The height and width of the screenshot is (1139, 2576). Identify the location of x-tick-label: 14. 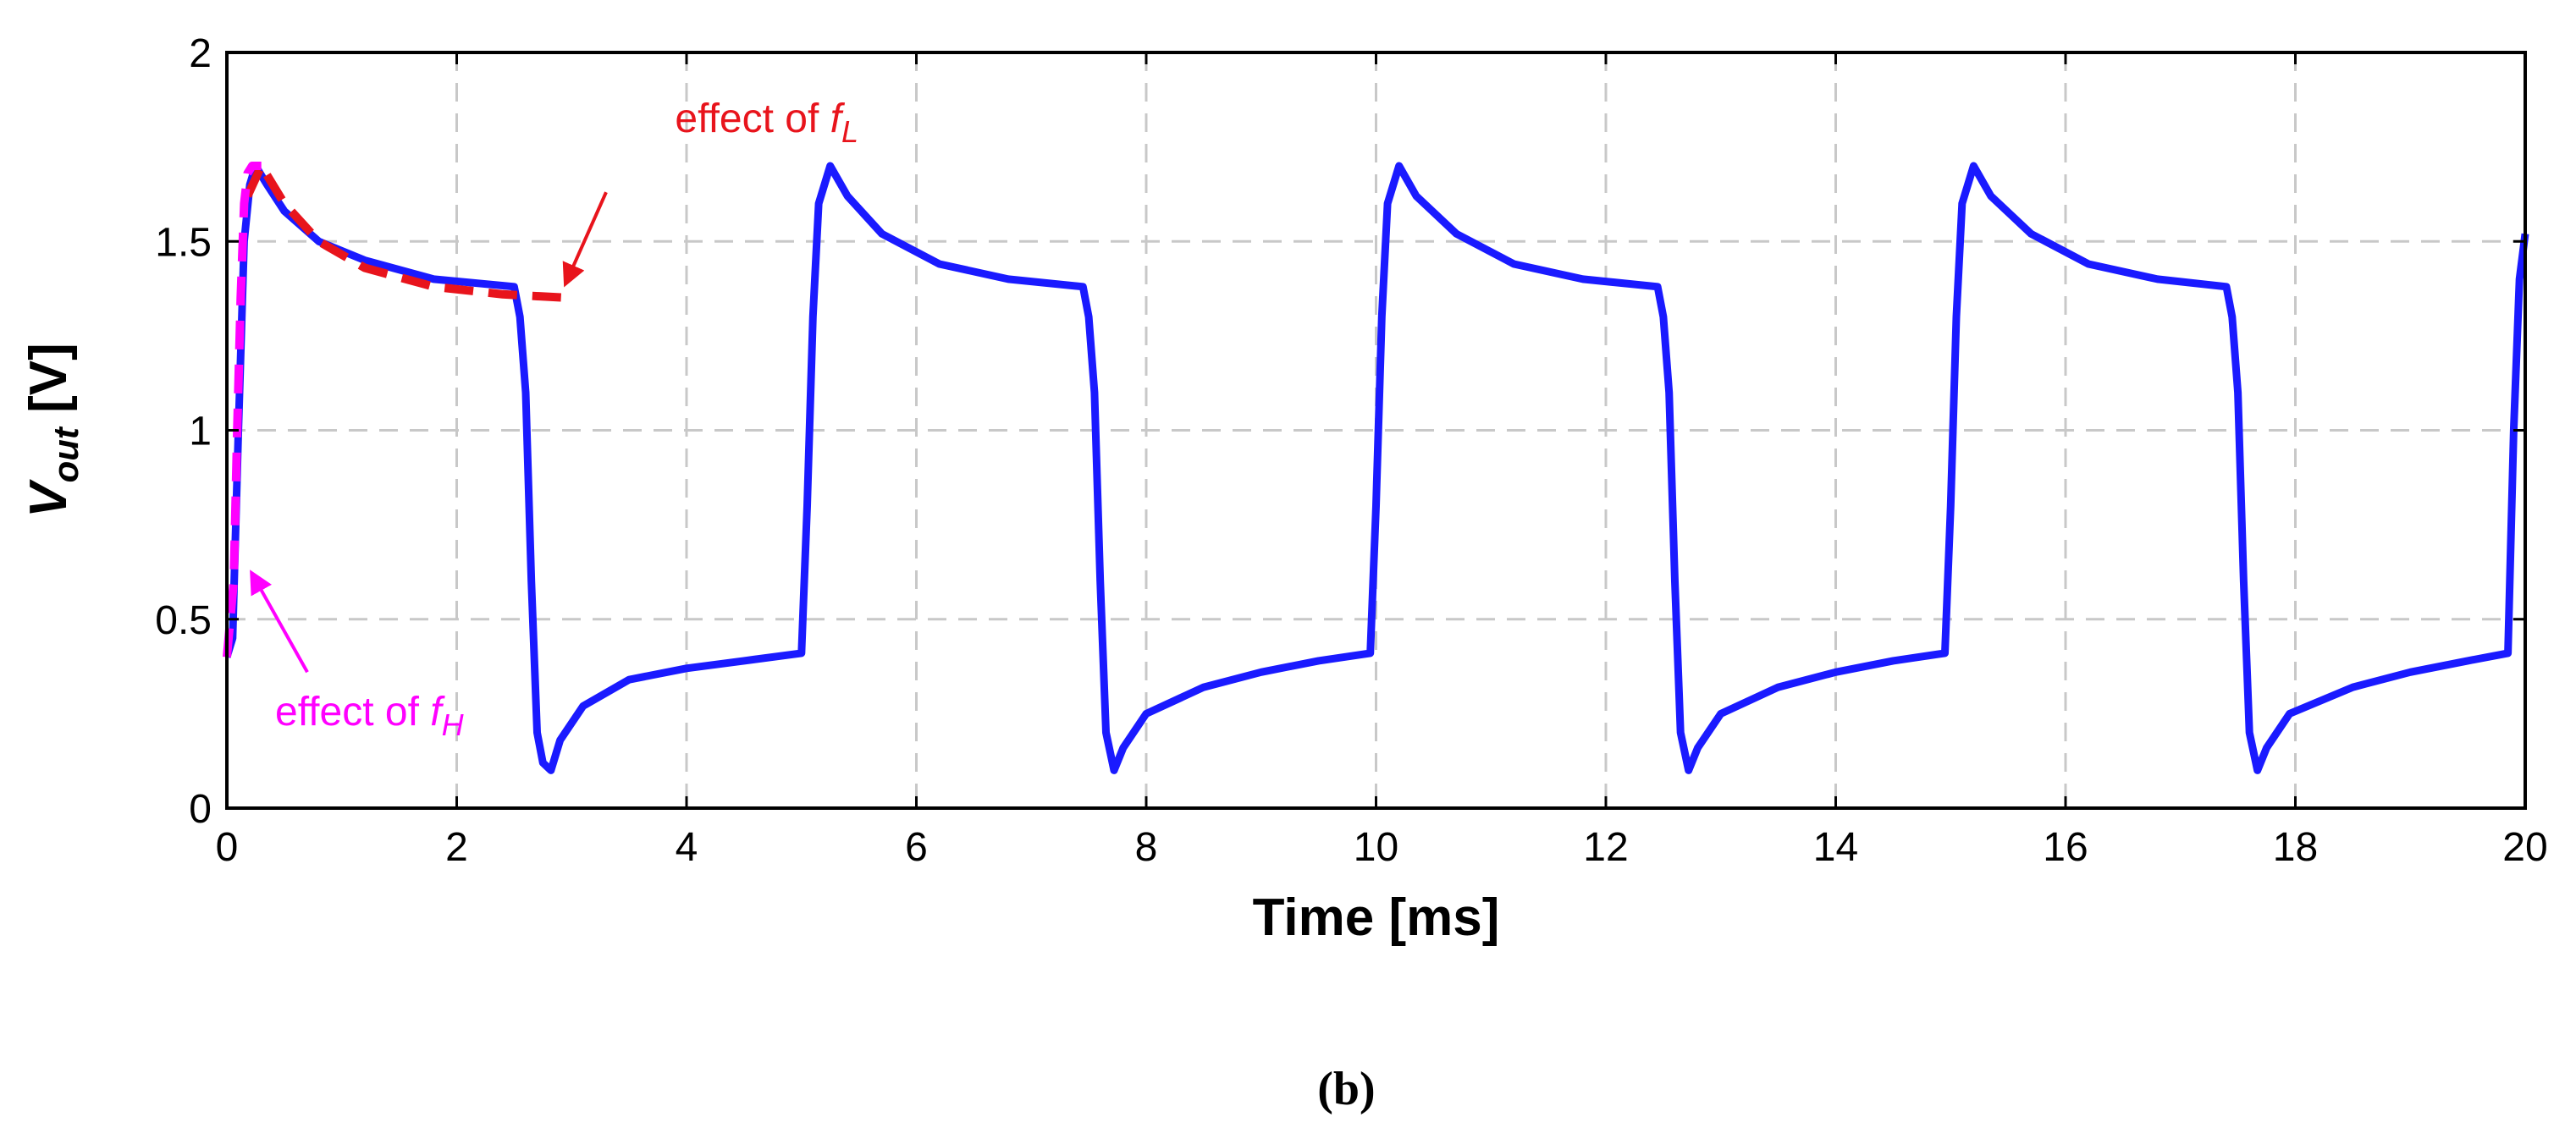
(1836, 847).